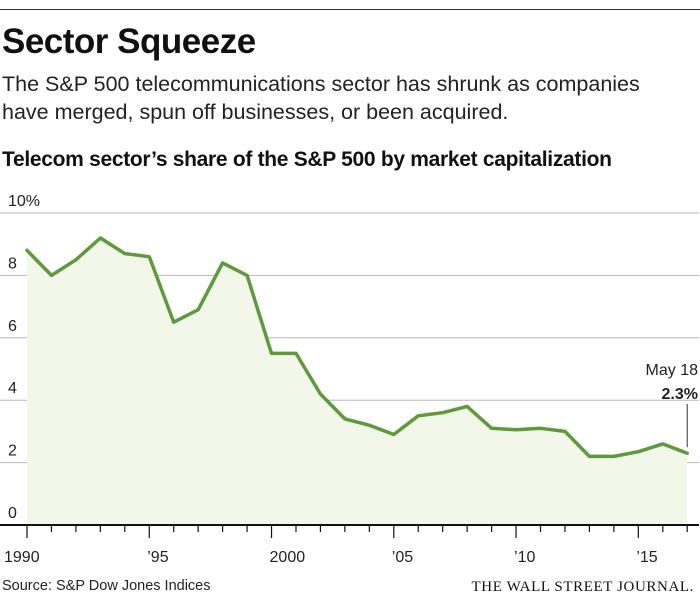 Image resolution: width=700 pixels, height=600 pixels. What do you see at coordinates (672, 370) in the screenshot?
I see `annotation-label: May 18` at bounding box center [672, 370].